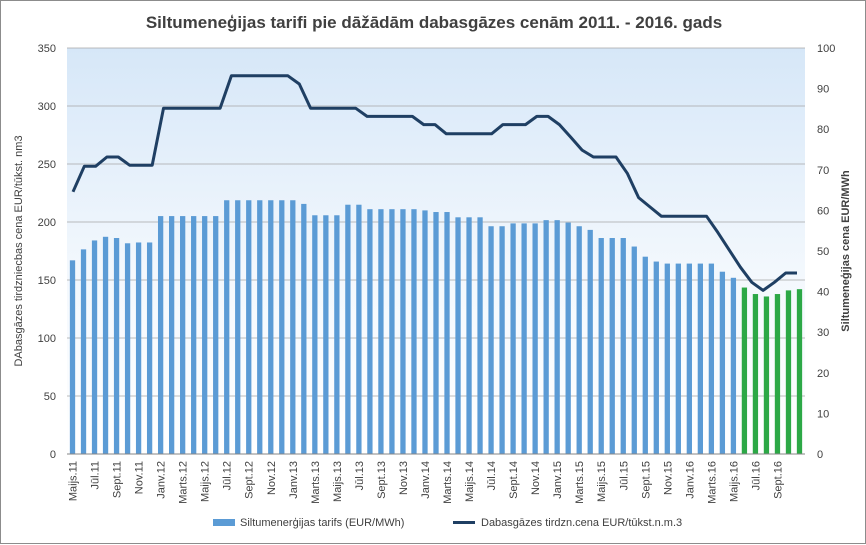 The width and height of the screenshot is (866, 545). I want to click on right-tick-label: 20, so click(823, 374).